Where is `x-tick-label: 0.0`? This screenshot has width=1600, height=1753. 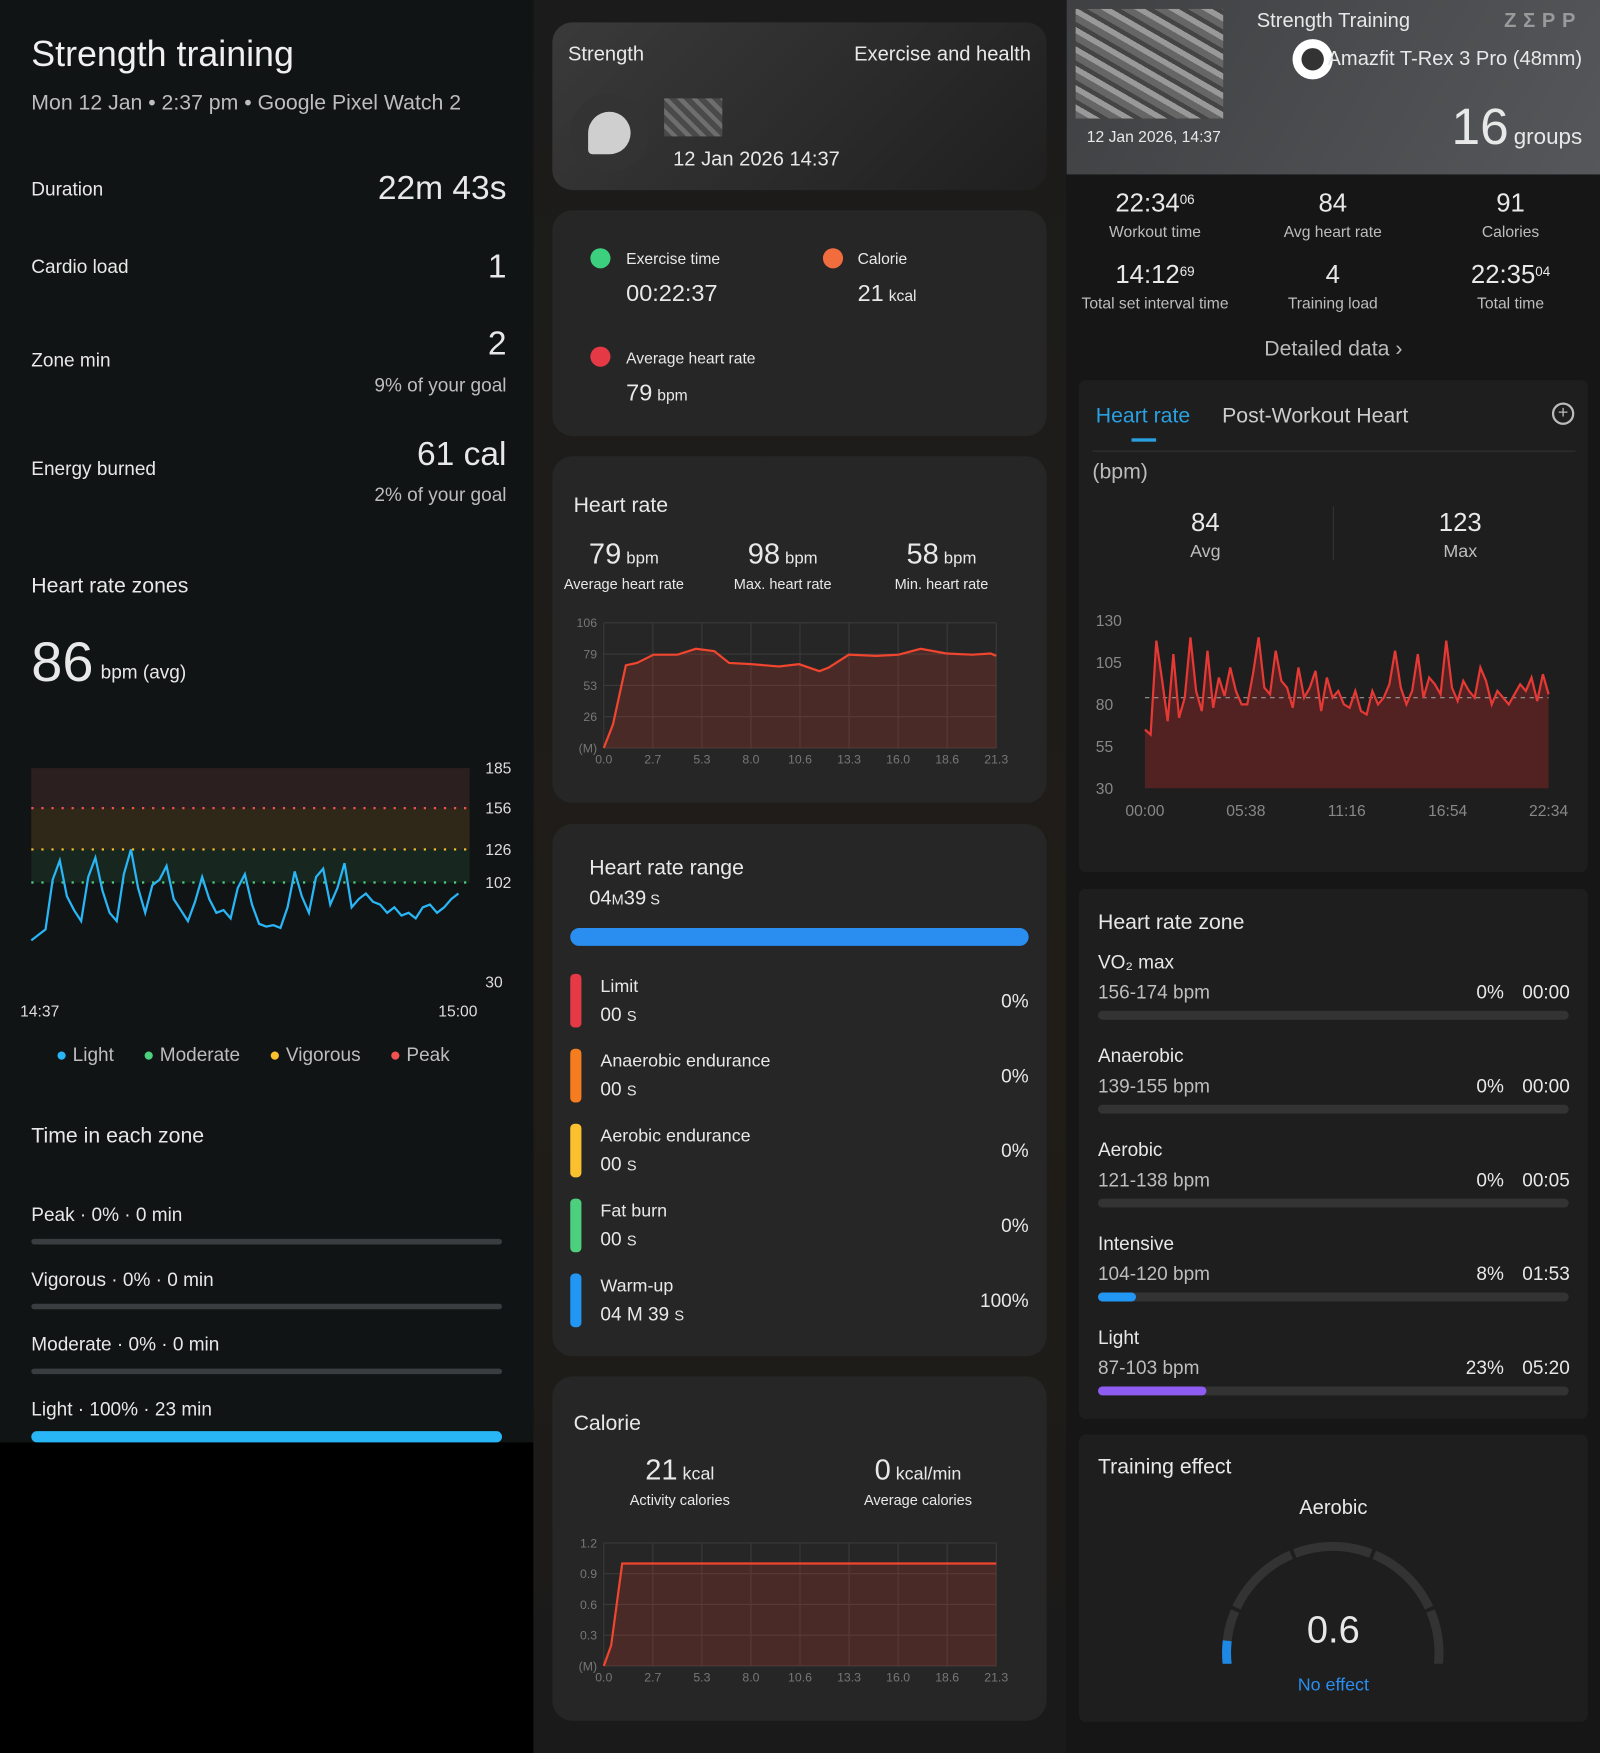 x-tick-label: 0.0 is located at coordinates (603, 760).